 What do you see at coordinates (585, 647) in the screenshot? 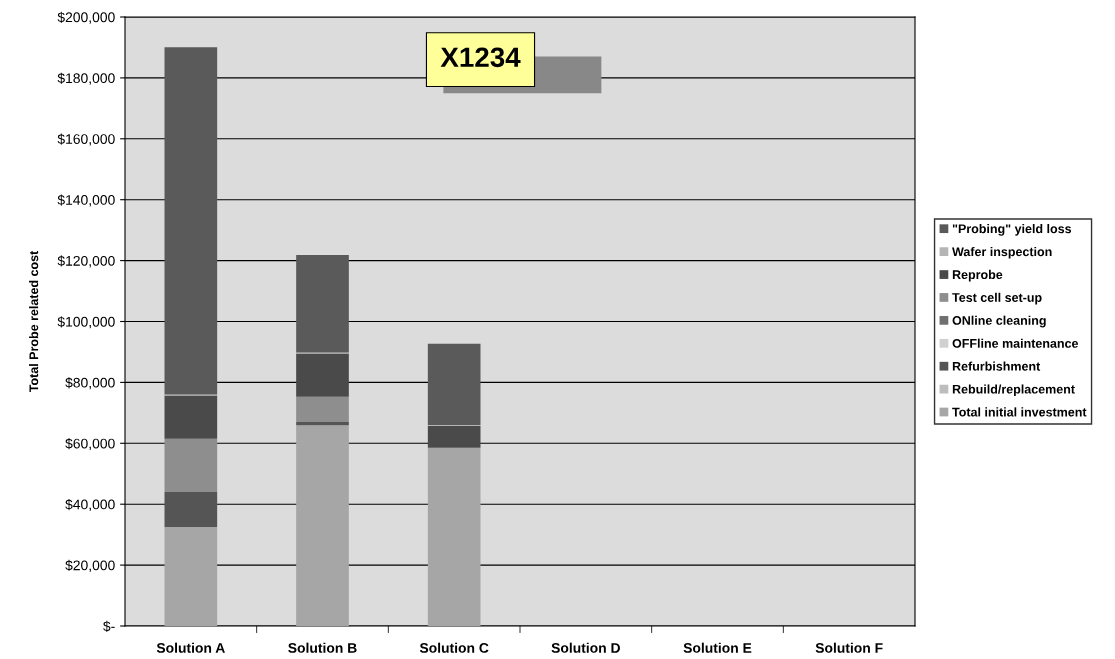
I see `x-tick-label: Solution D` at bounding box center [585, 647].